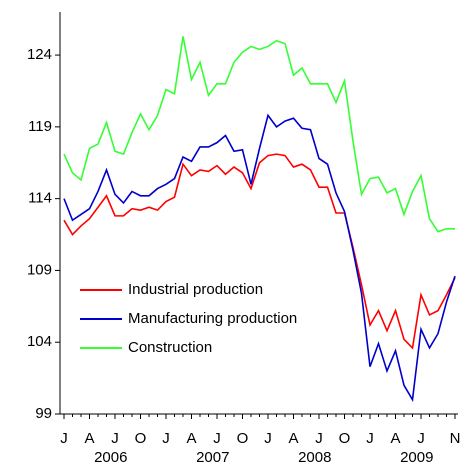 The image size is (461, 476). What do you see at coordinates (416, 457) in the screenshot?
I see `year-label: 2009` at bounding box center [416, 457].